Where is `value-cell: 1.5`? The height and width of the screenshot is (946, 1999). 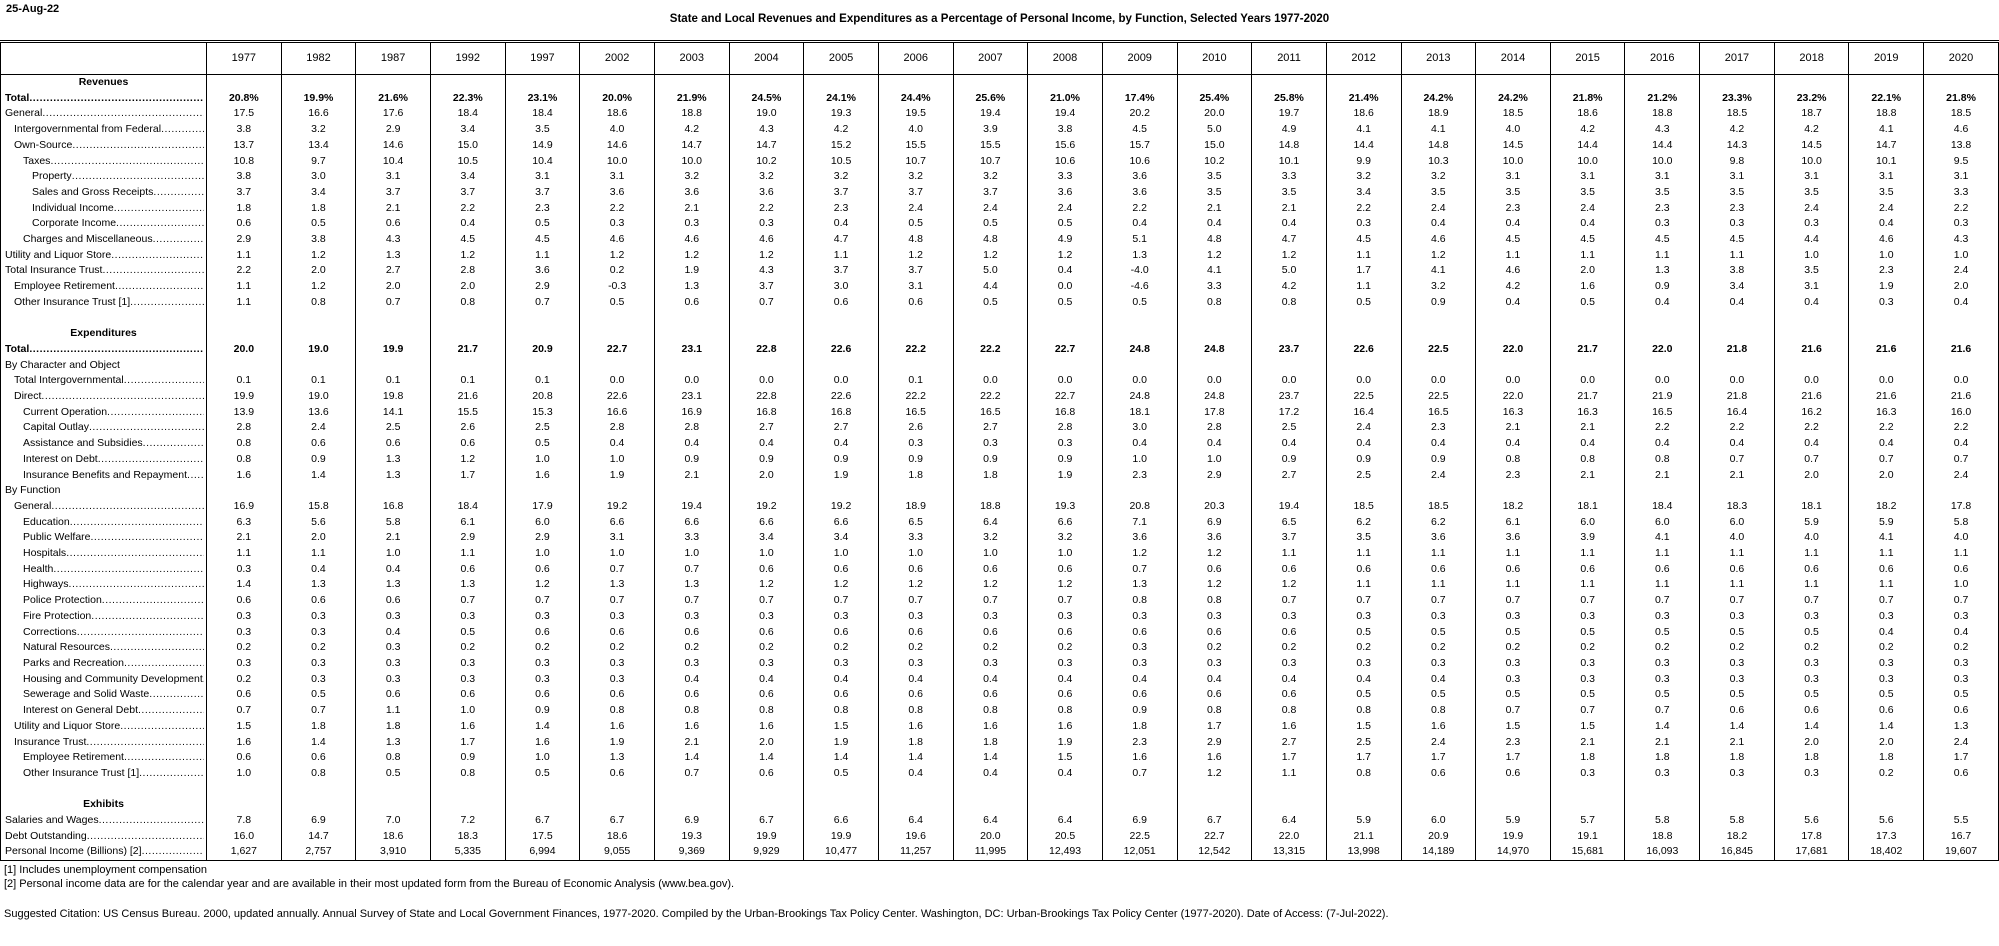 value-cell: 1.5 is located at coordinates (1587, 726).